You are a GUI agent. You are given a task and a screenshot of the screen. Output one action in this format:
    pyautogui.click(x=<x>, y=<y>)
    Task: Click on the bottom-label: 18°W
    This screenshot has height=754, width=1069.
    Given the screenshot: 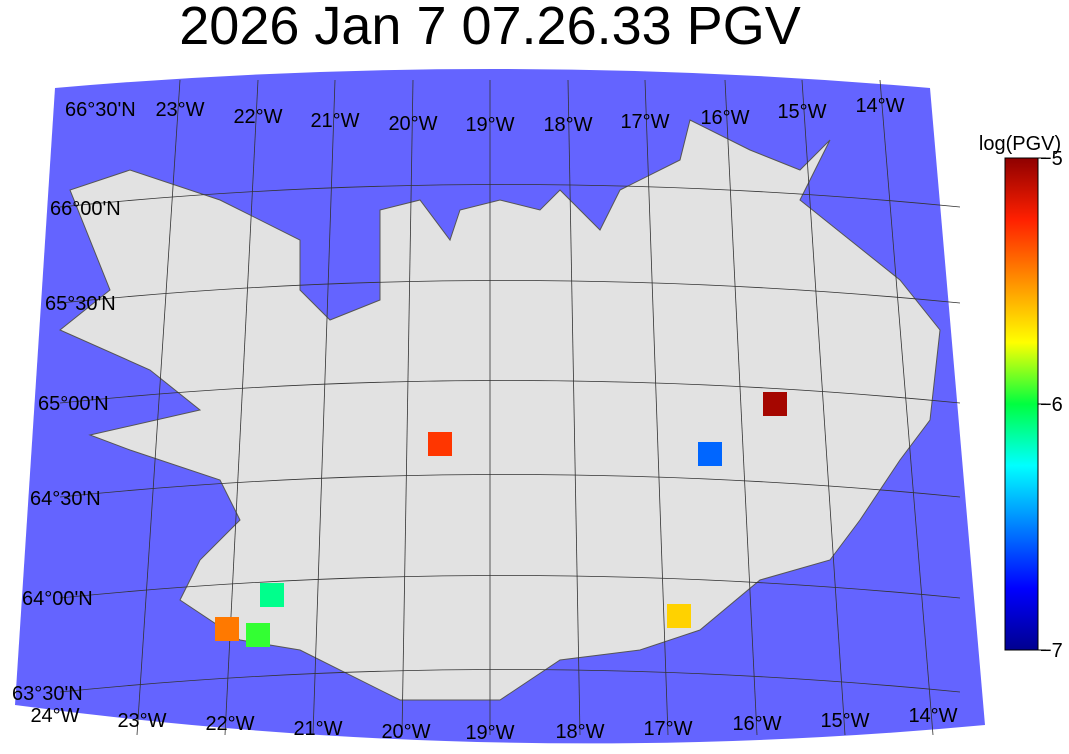 What is the action you would take?
    pyautogui.click(x=579, y=732)
    